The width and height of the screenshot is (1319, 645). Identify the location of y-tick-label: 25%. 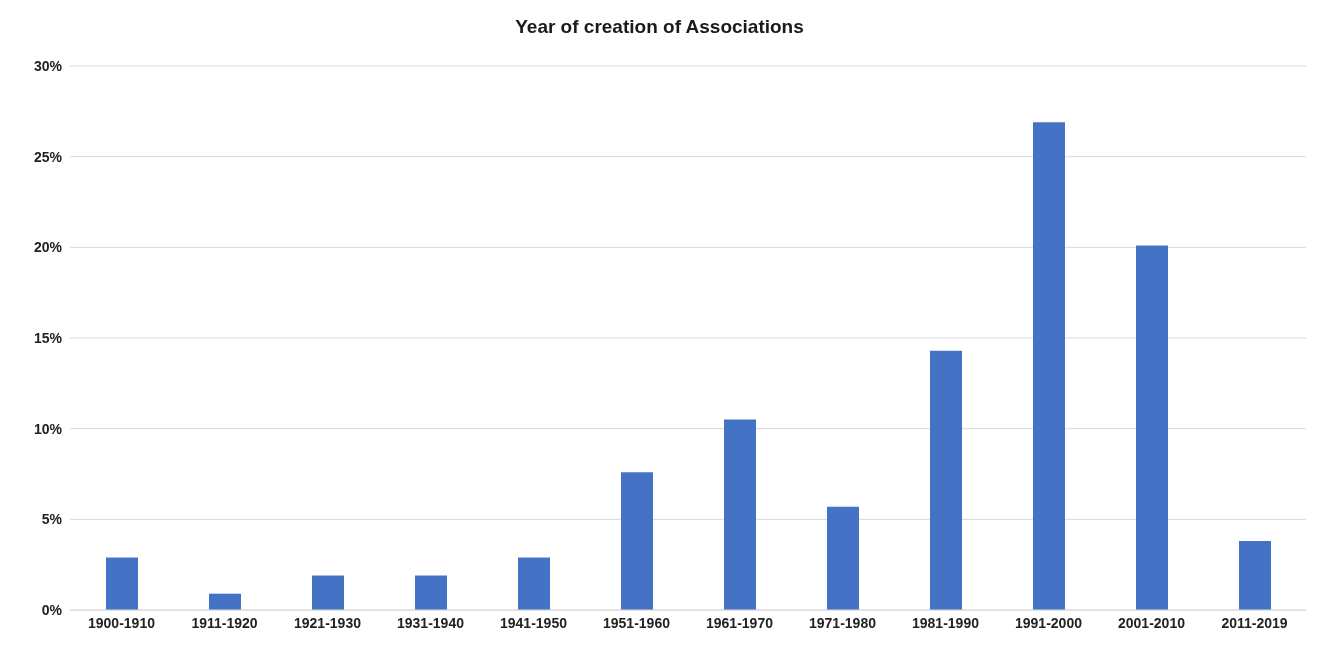
(48, 156).